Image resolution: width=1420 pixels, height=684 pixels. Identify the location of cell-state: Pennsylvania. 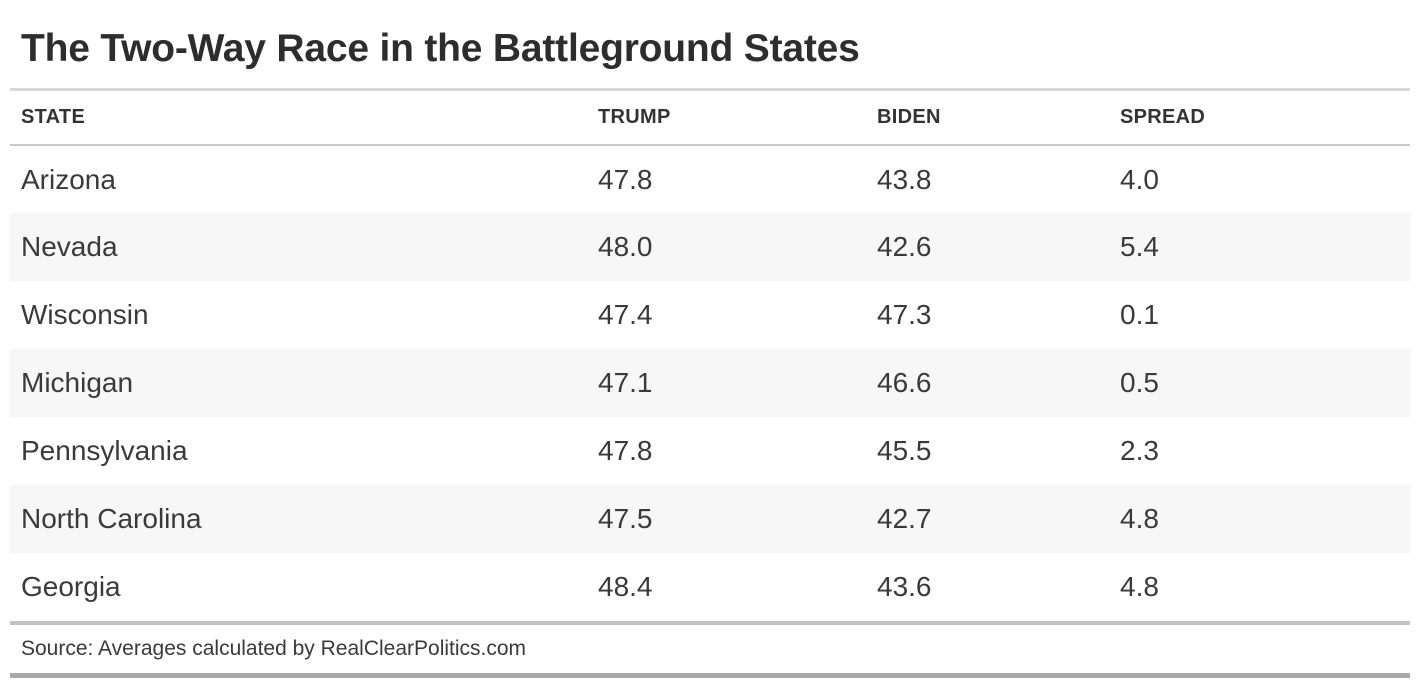
(104, 450).